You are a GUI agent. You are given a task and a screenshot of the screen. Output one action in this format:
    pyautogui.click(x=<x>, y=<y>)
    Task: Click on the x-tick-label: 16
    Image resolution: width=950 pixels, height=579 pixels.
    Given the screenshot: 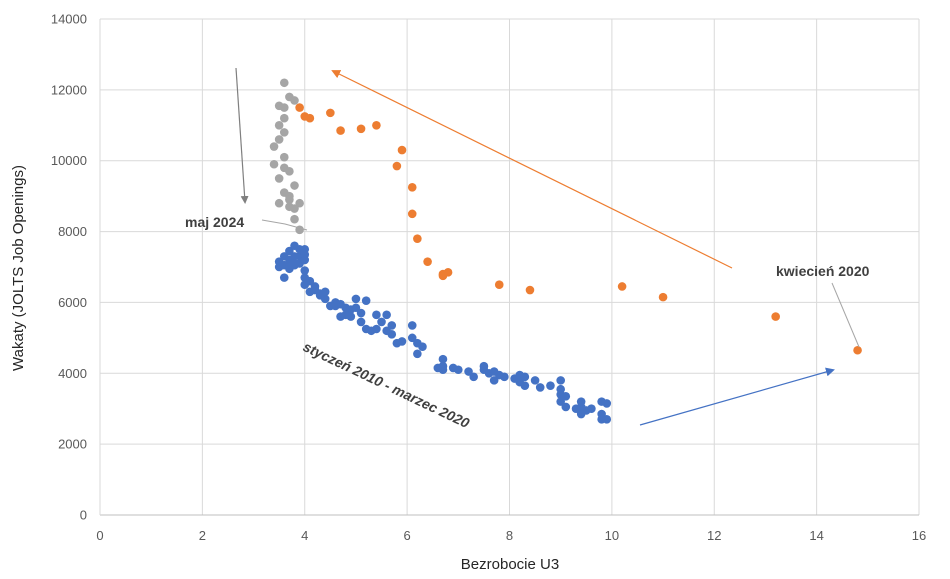 What is the action you would take?
    pyautogui.click(x=919, y=535)
    